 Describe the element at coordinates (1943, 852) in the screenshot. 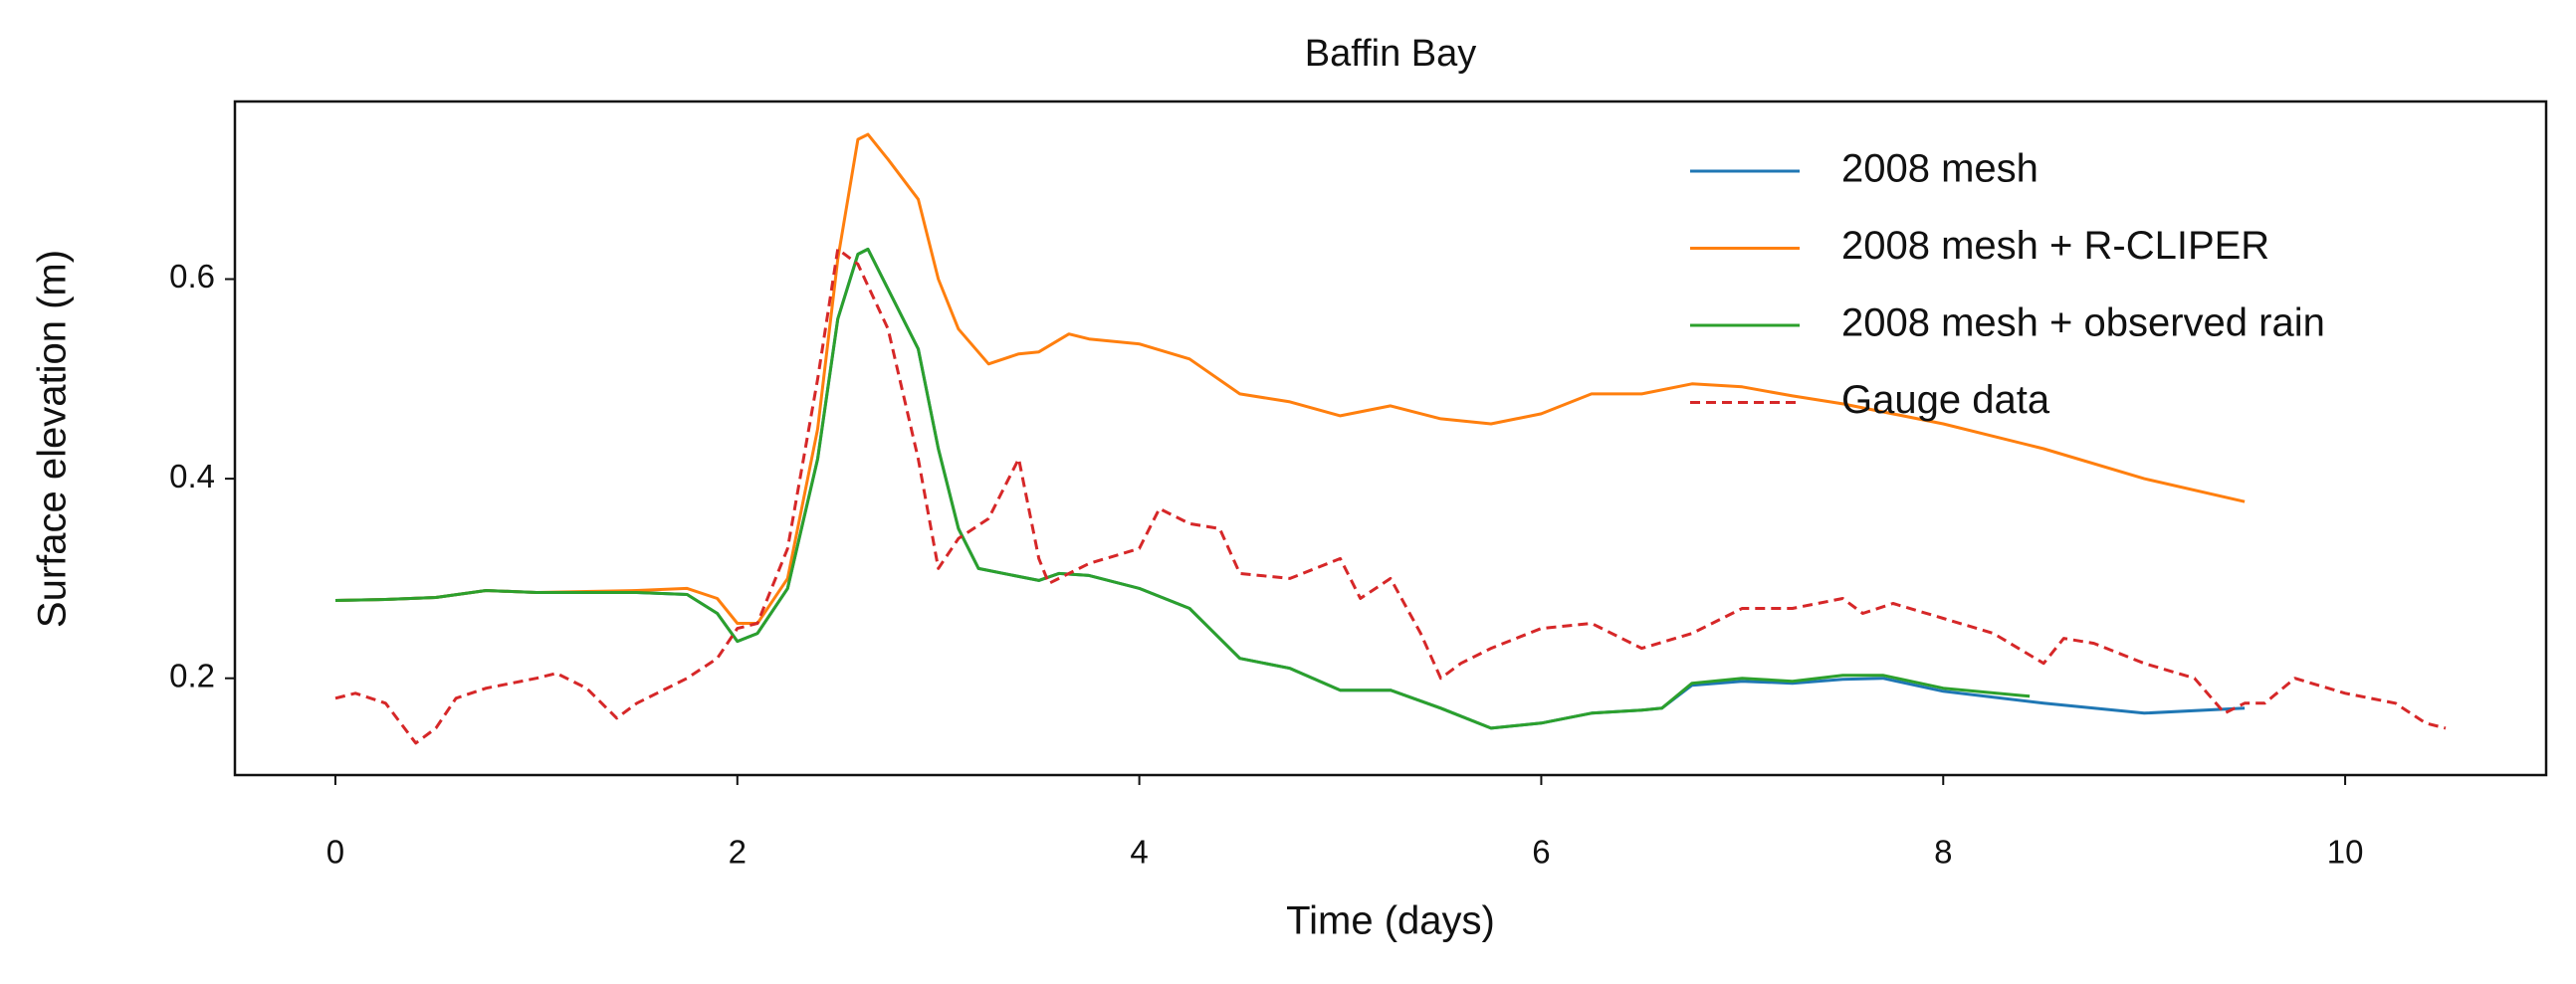

I see `x-tick-label: 8` at that location.